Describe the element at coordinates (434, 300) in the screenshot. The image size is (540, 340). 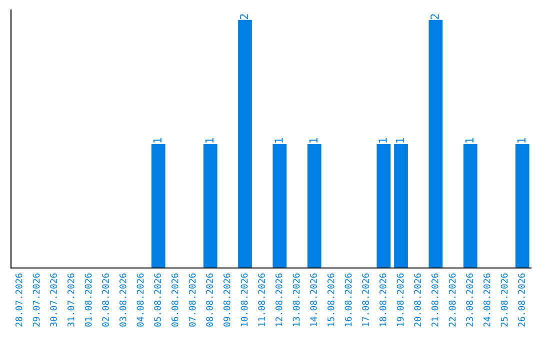
I see `x-tick-label: 21.08.2026` at that location.